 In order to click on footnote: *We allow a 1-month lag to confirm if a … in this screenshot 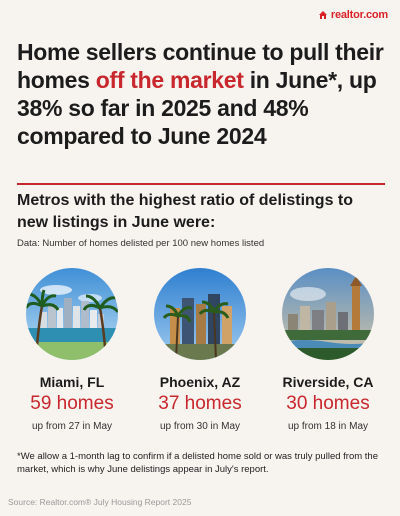, I will do `click(197, 463)`.